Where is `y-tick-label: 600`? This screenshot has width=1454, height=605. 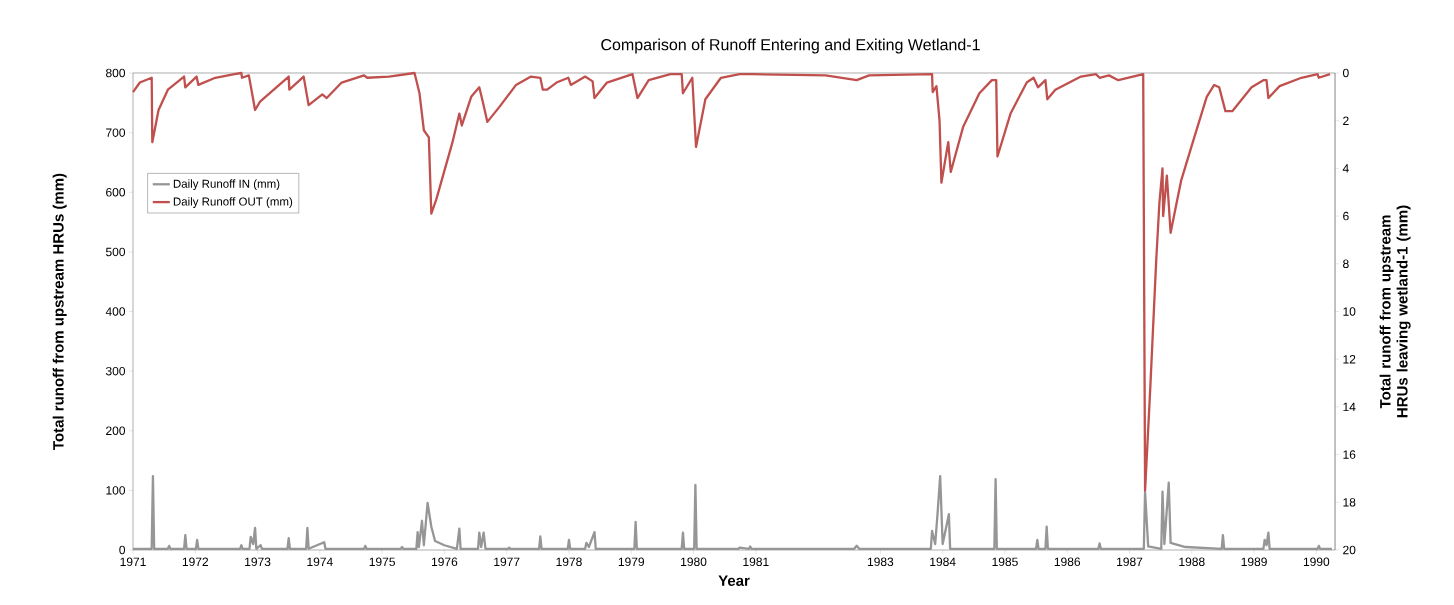 y-tick-label: 600 is located at coordinates (116, 192).